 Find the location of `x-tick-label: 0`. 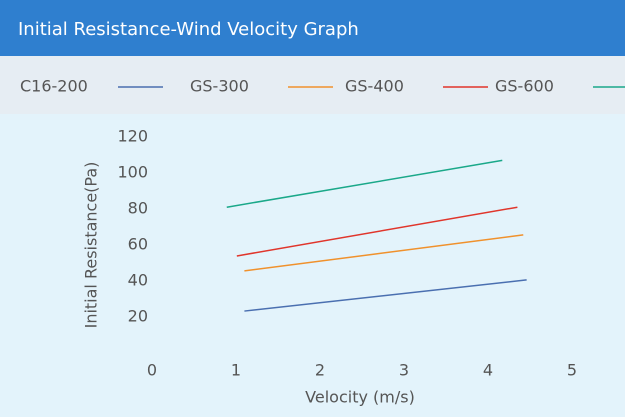

x-tick-label: 0 is located at coordinates (152, 370).